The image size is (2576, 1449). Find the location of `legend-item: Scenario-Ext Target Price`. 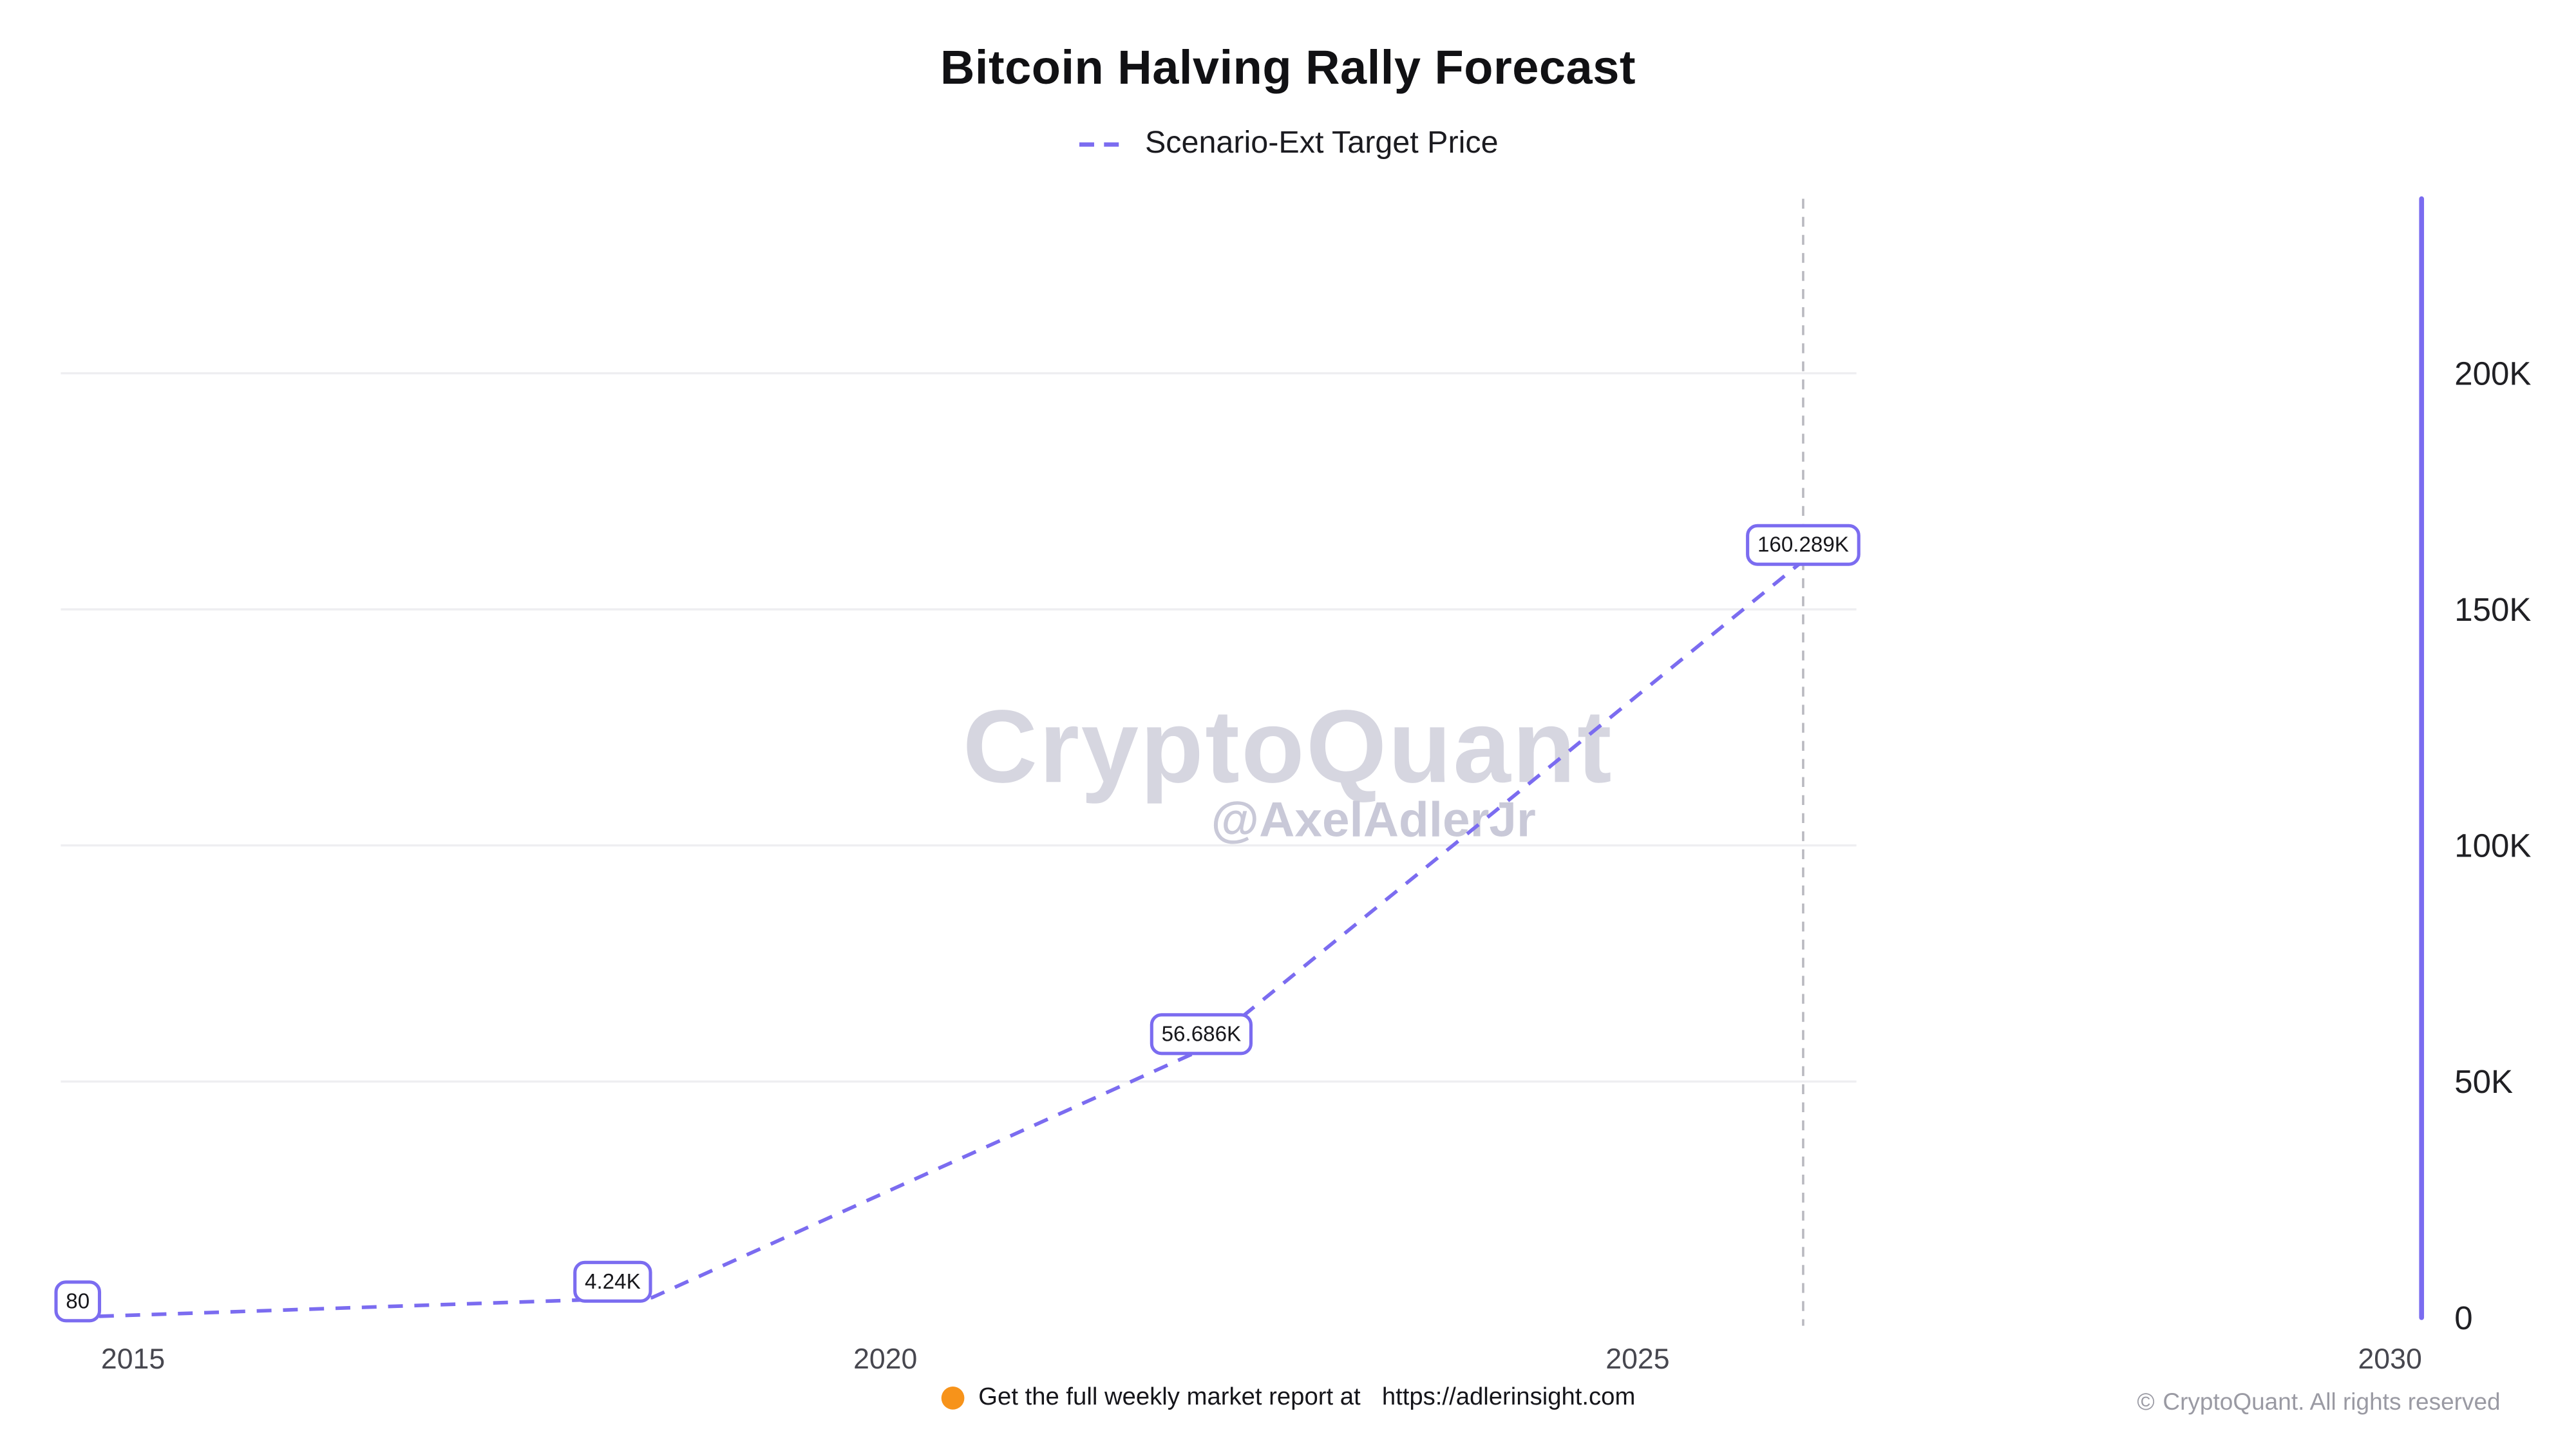

legend-item: Scenario-Ext Target Price is located at coordinates (1288, 144).